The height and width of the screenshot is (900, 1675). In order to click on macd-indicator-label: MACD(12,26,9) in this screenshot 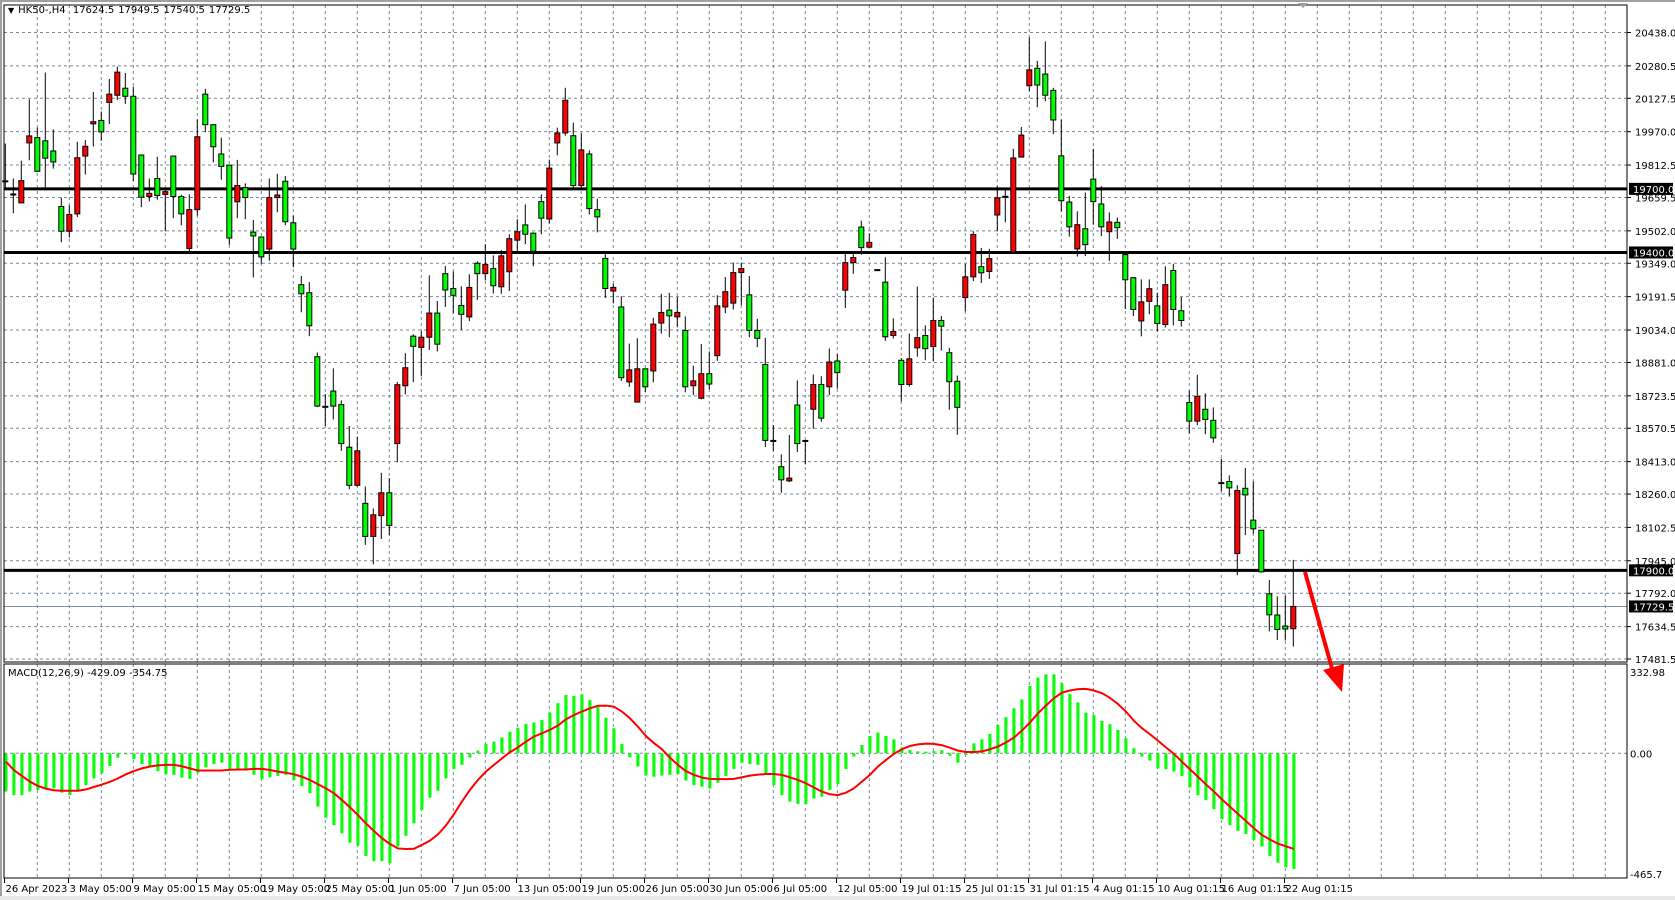, I will do `click(46, 673)`.